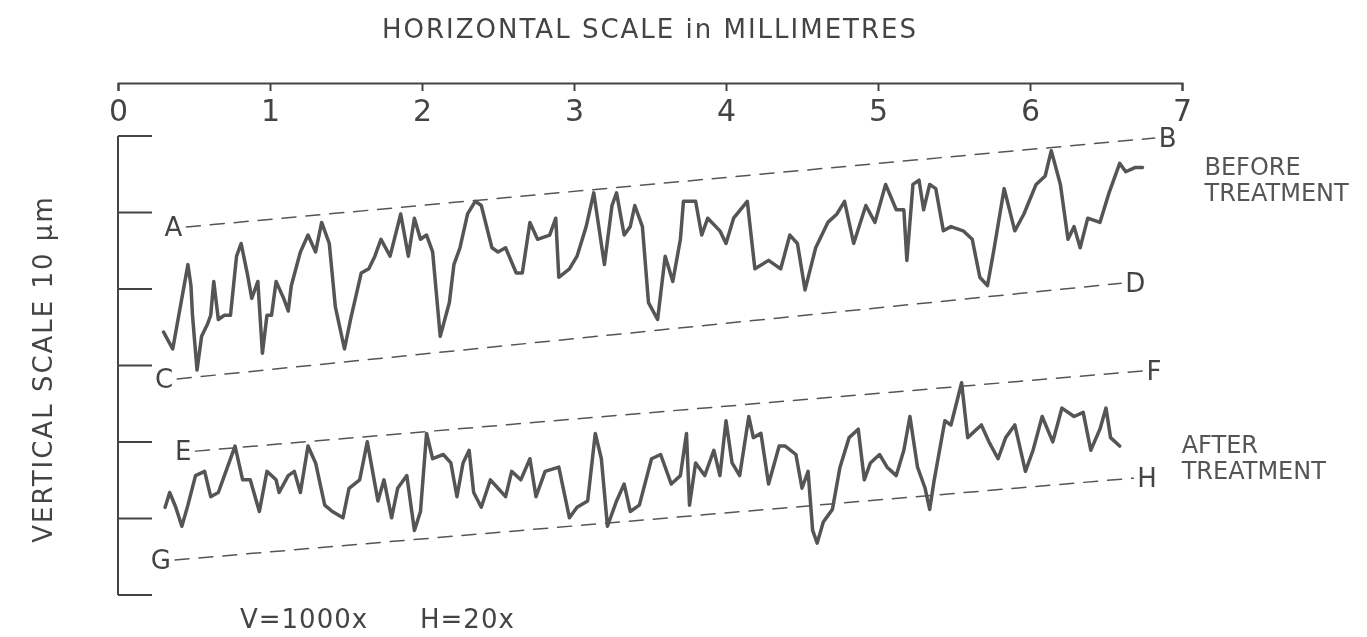 This screenshot has width=1367, height=637. What do you see at coordinates (467, 619) in the screenshot?
I see `text: H=20x` at bounding box center [467, 619].